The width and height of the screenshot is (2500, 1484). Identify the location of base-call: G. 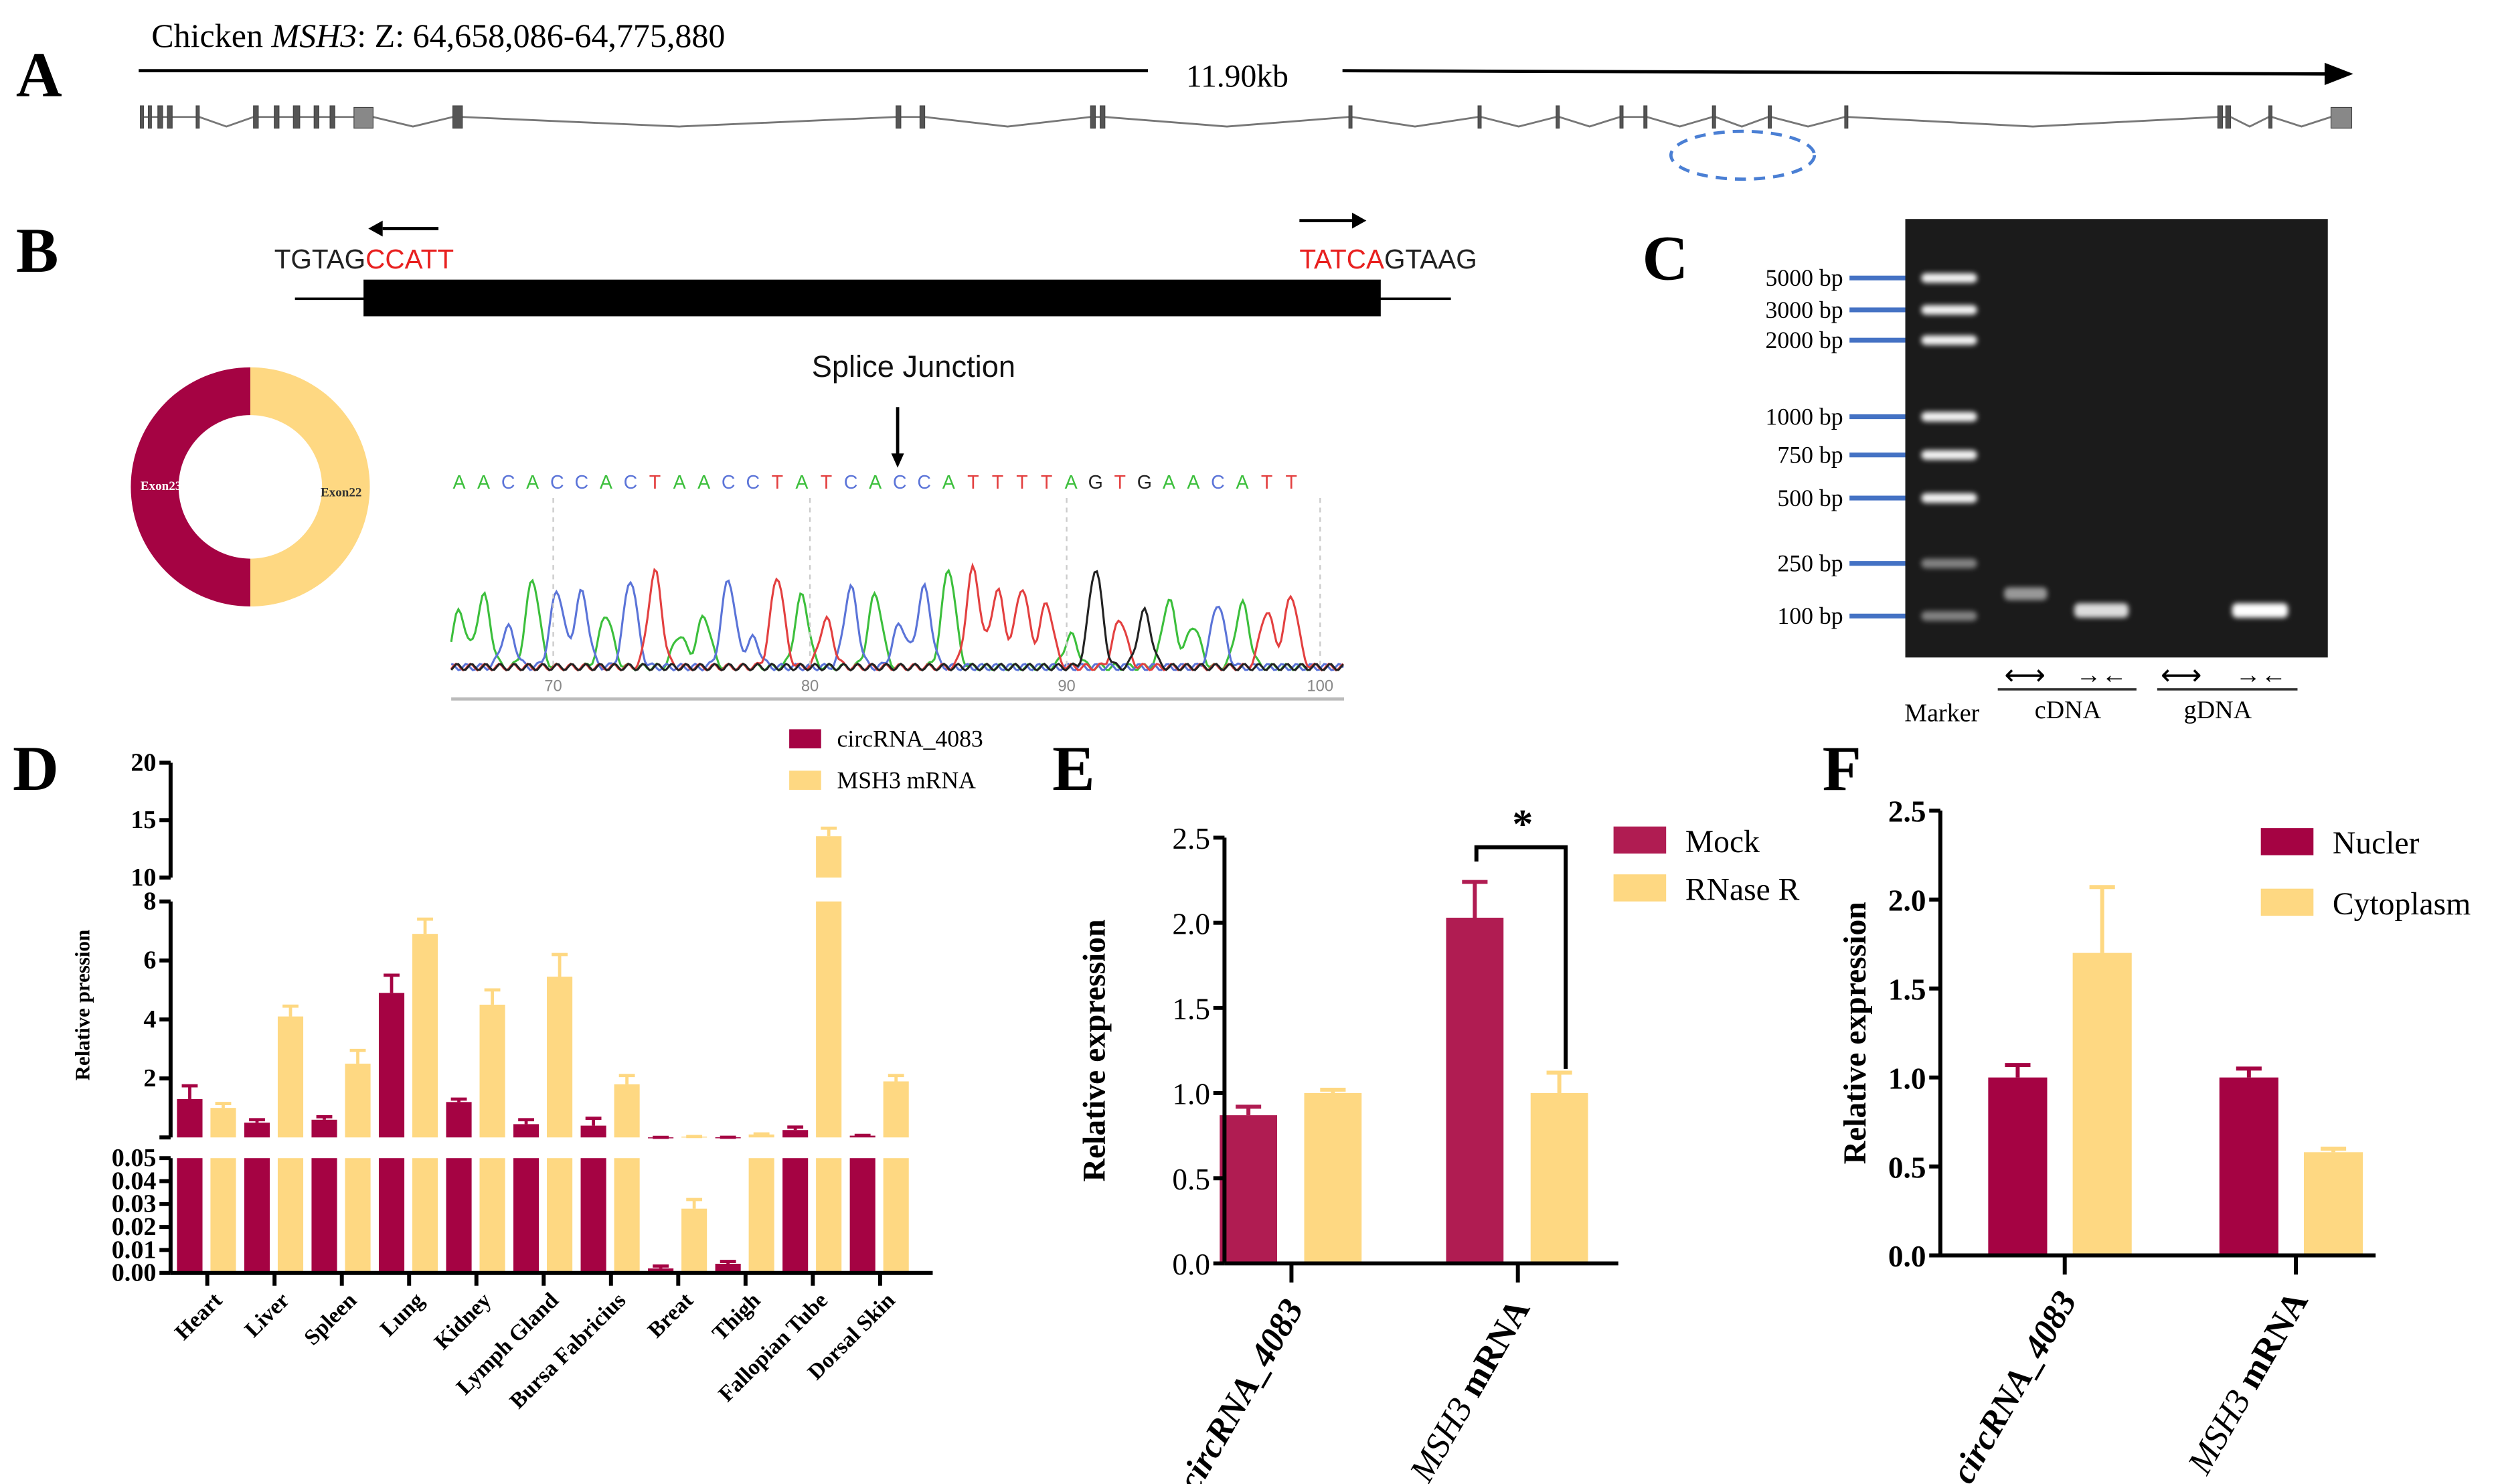
(1144, 482).